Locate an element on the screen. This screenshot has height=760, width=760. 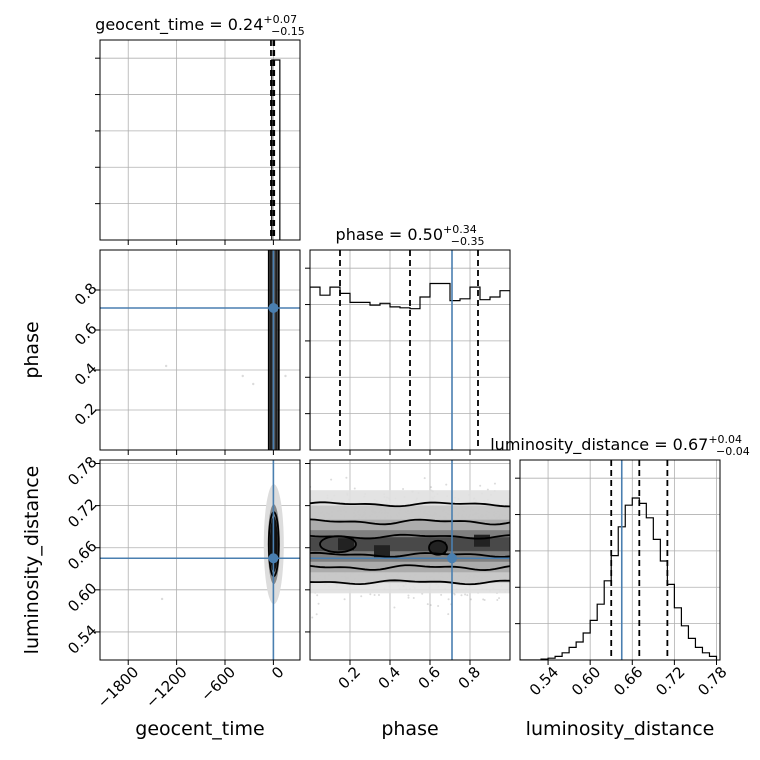
histogram-luminosity_distance is located at coordinates (619, 578).